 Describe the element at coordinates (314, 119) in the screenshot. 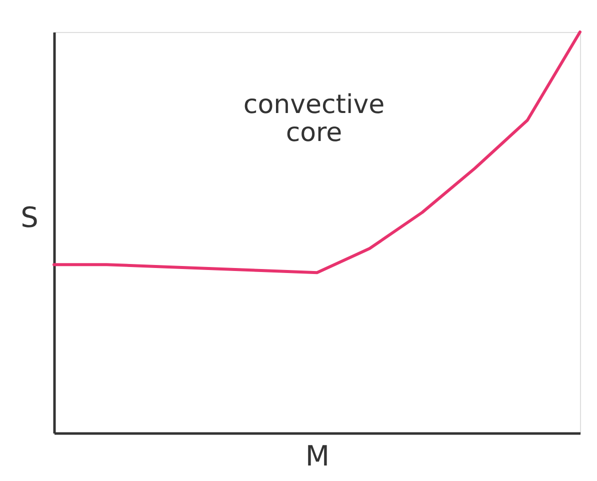

I see `annotation: convective core` at that location.